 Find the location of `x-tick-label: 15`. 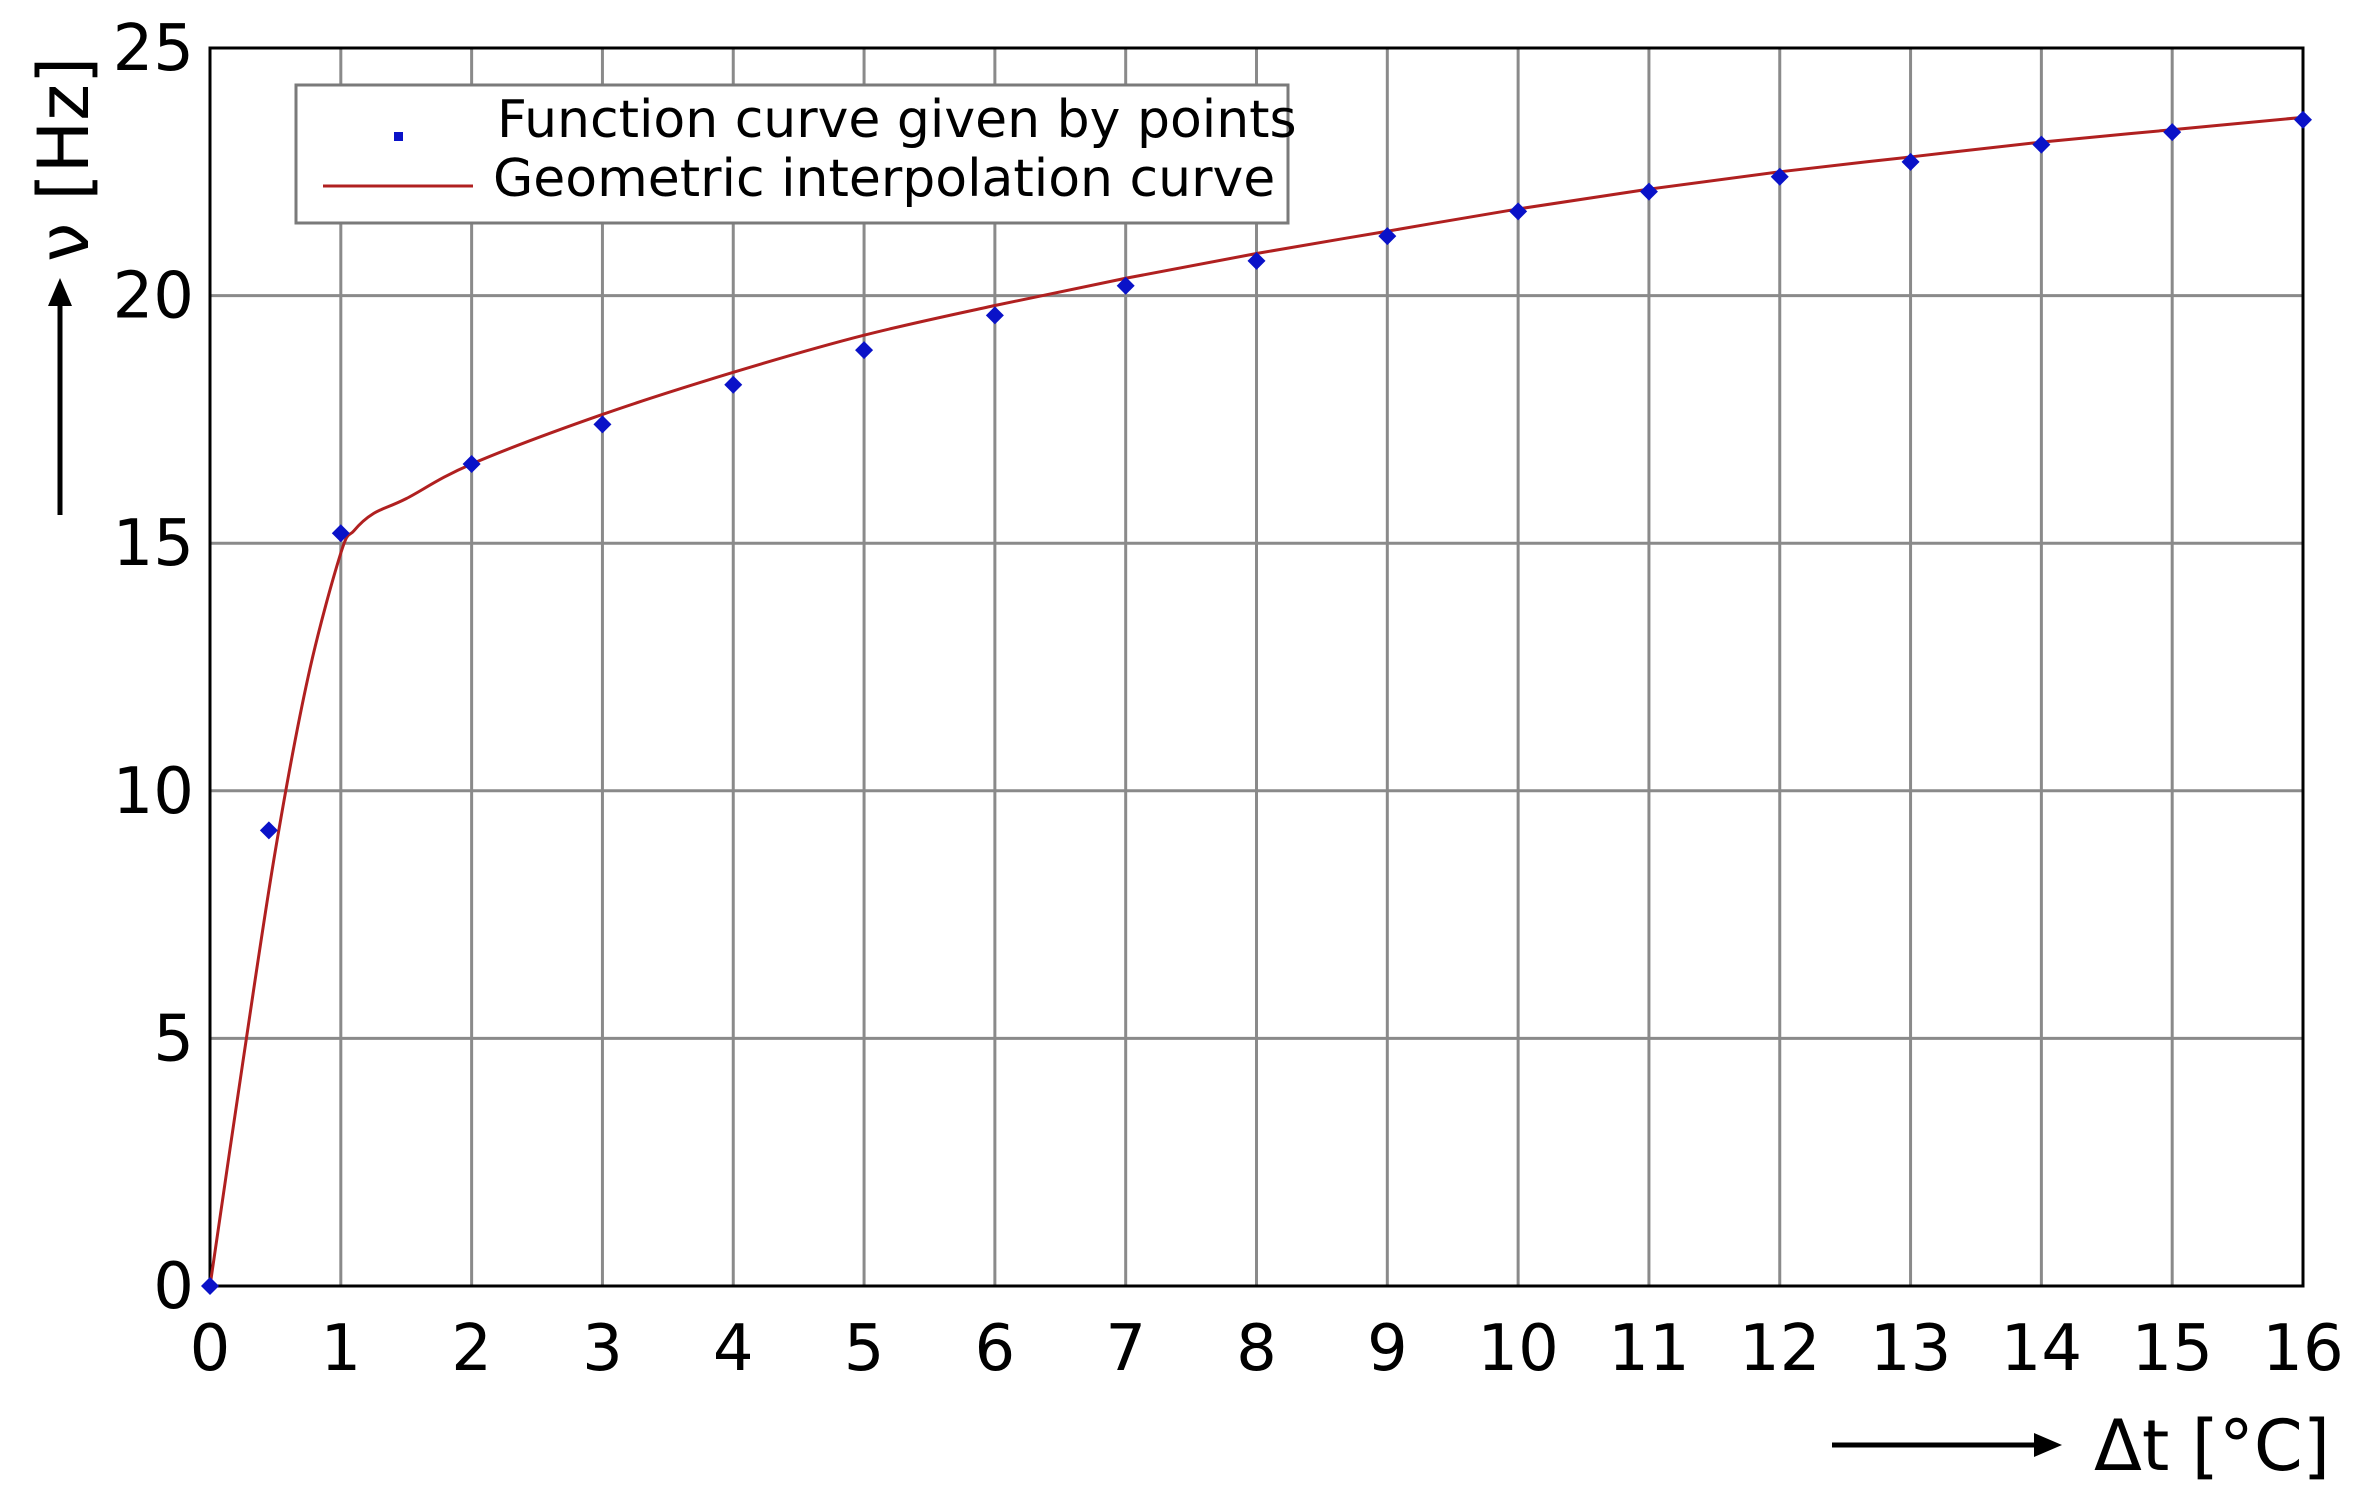

x-tick-label: 15 is located at coordinates (2171, 1349).